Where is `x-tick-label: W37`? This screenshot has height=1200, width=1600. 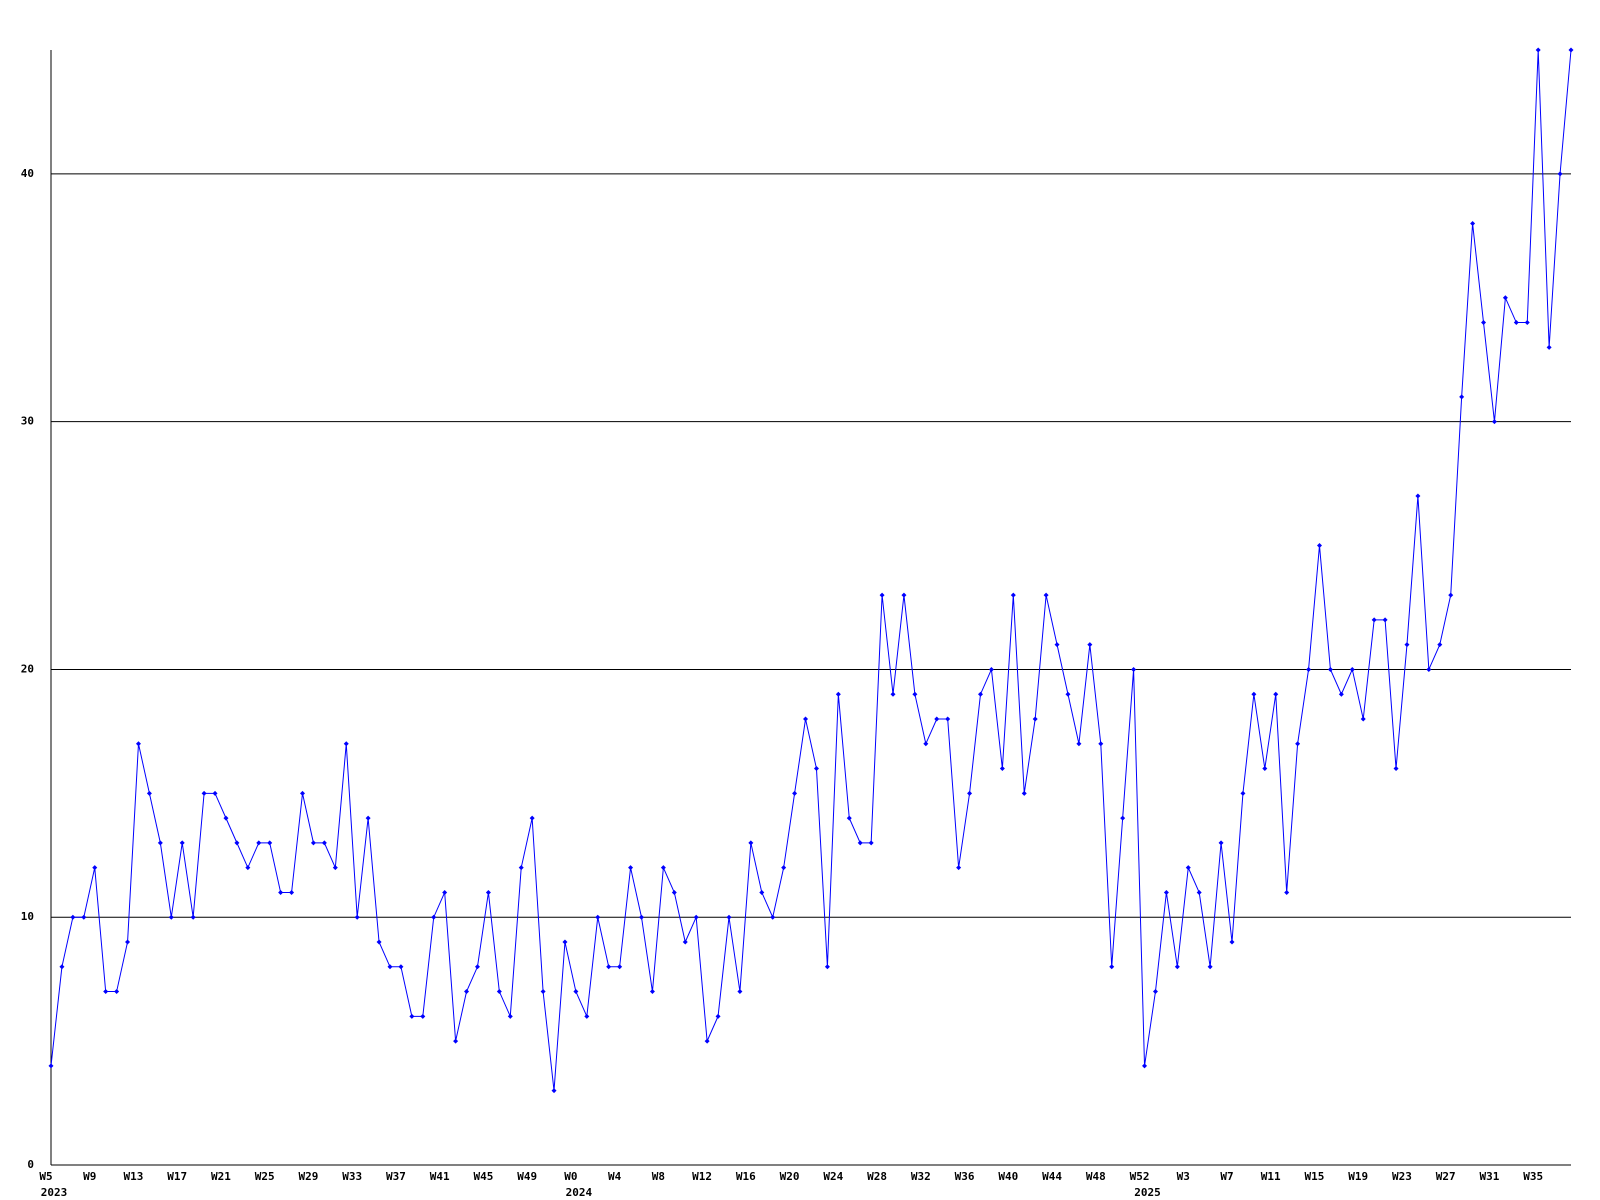 x-tick-label: W37 is located at coordinates (396, 1176).